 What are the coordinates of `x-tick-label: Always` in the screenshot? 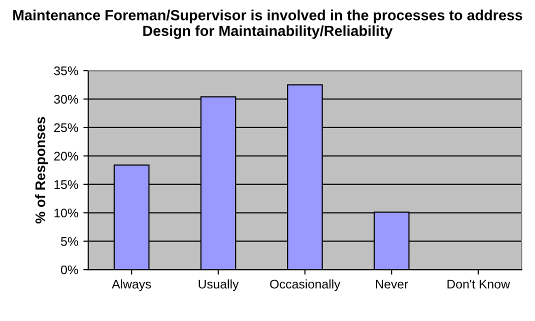 It's located at (131, 285).